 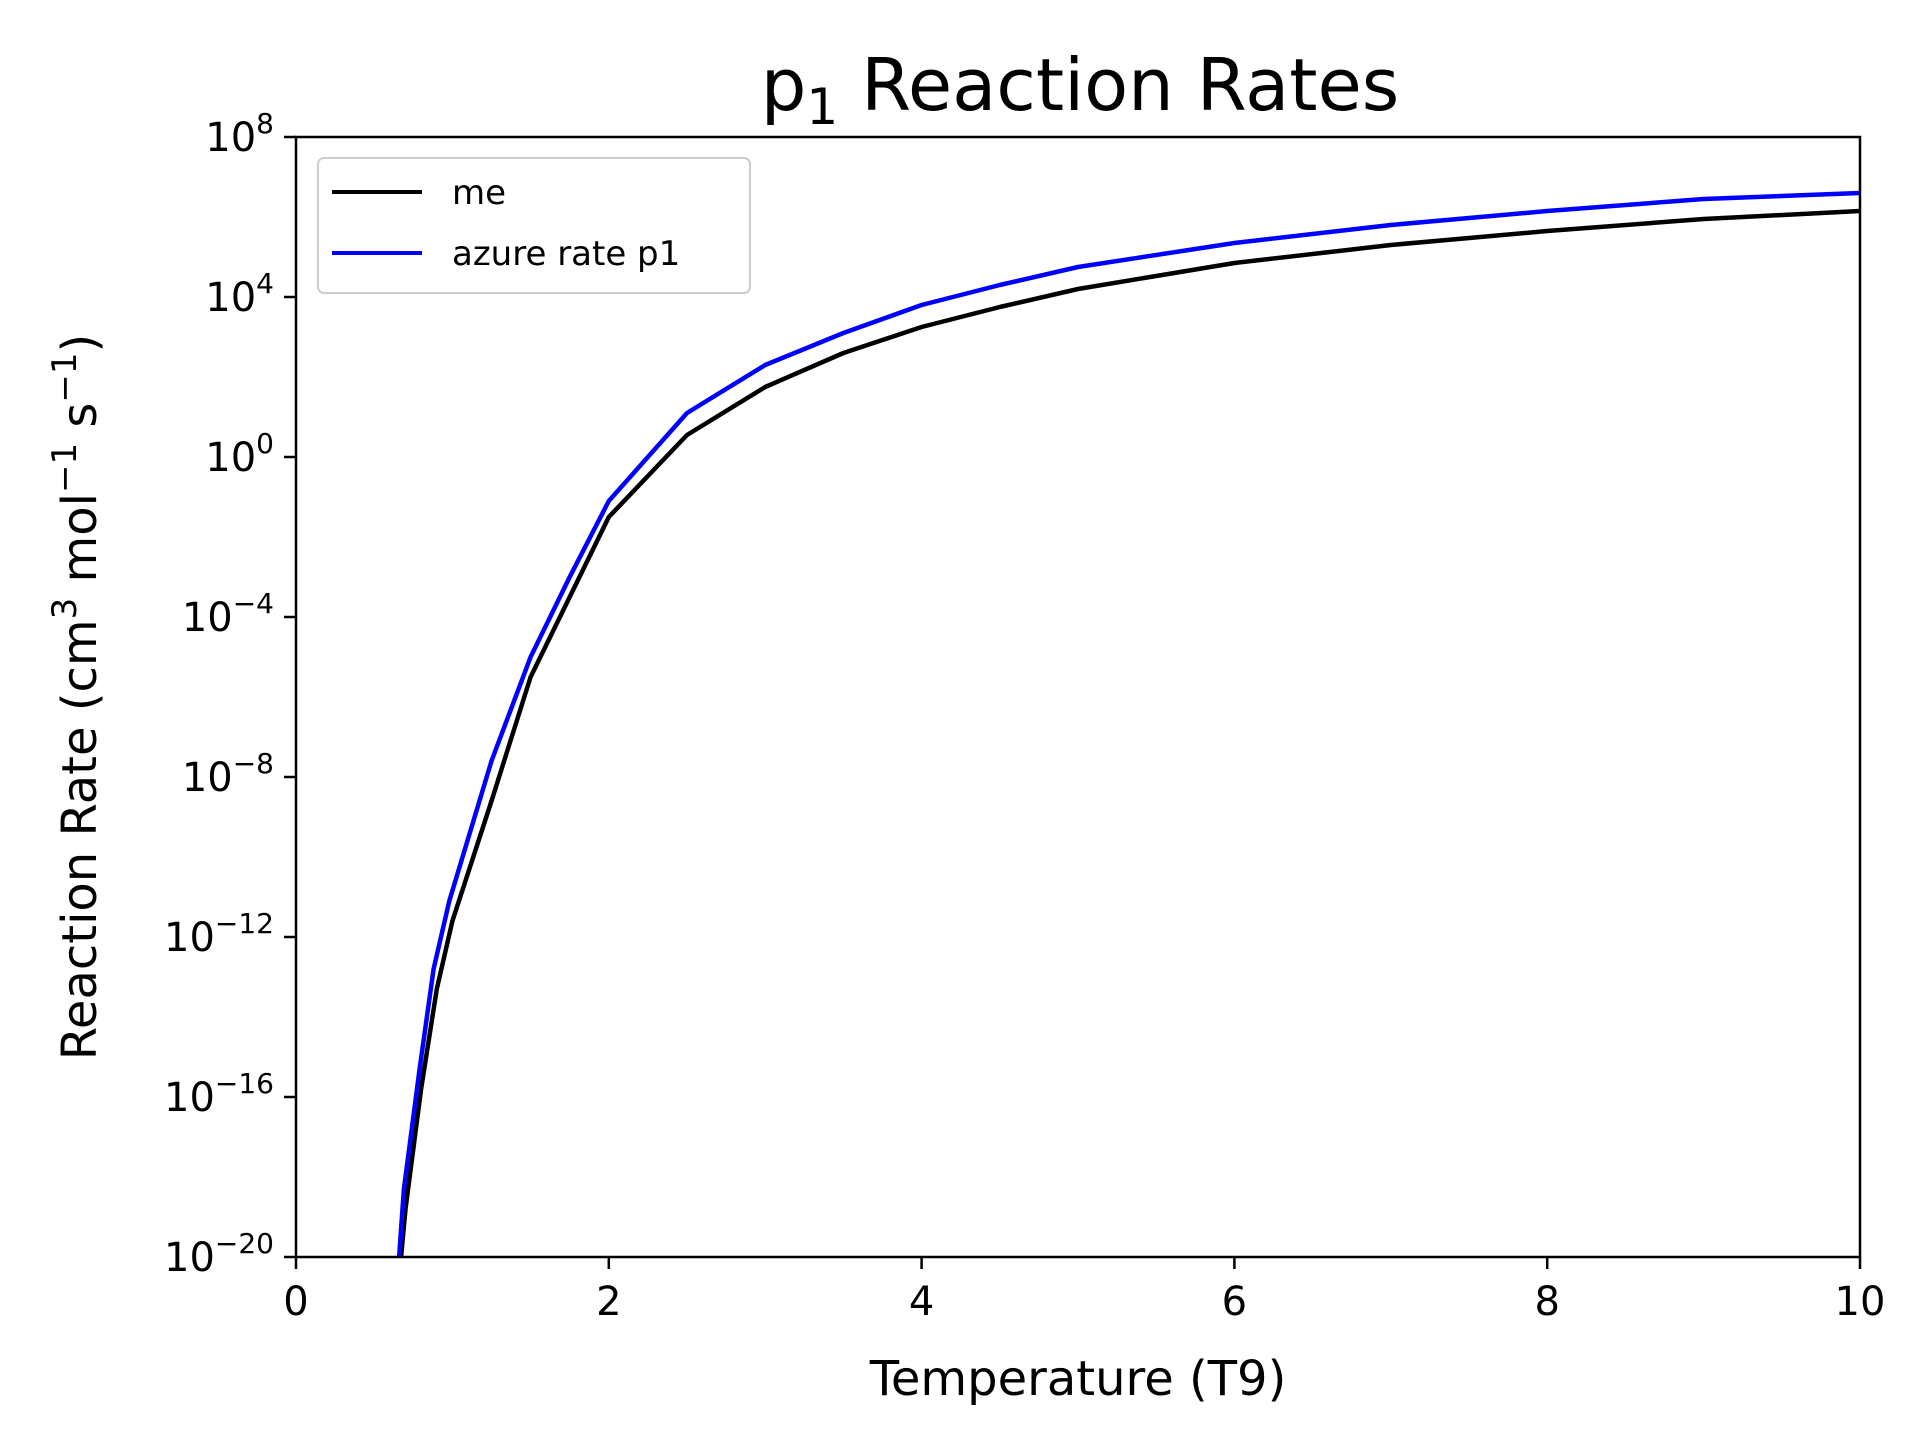 What do you see at coordinates (239, 294) in the screenshot?
I see `y-tick-label: 10⁴` at bounding box center [239, 294].